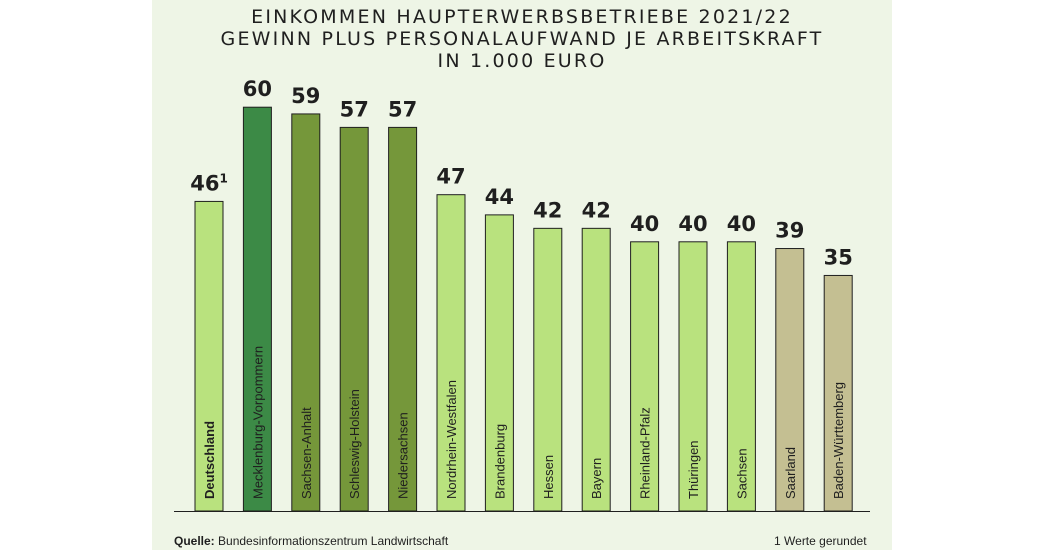 The image size is (1044, 550). I want to click on category-label: Brandenburg, so click(499, 461).